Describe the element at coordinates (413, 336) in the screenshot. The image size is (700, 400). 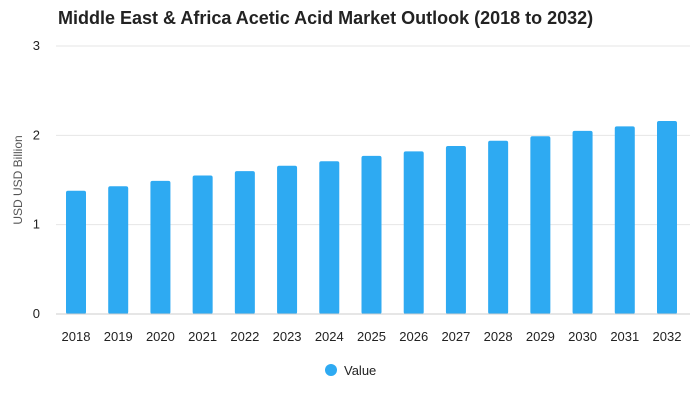
I see `x-tick-label: 2026` at that location.